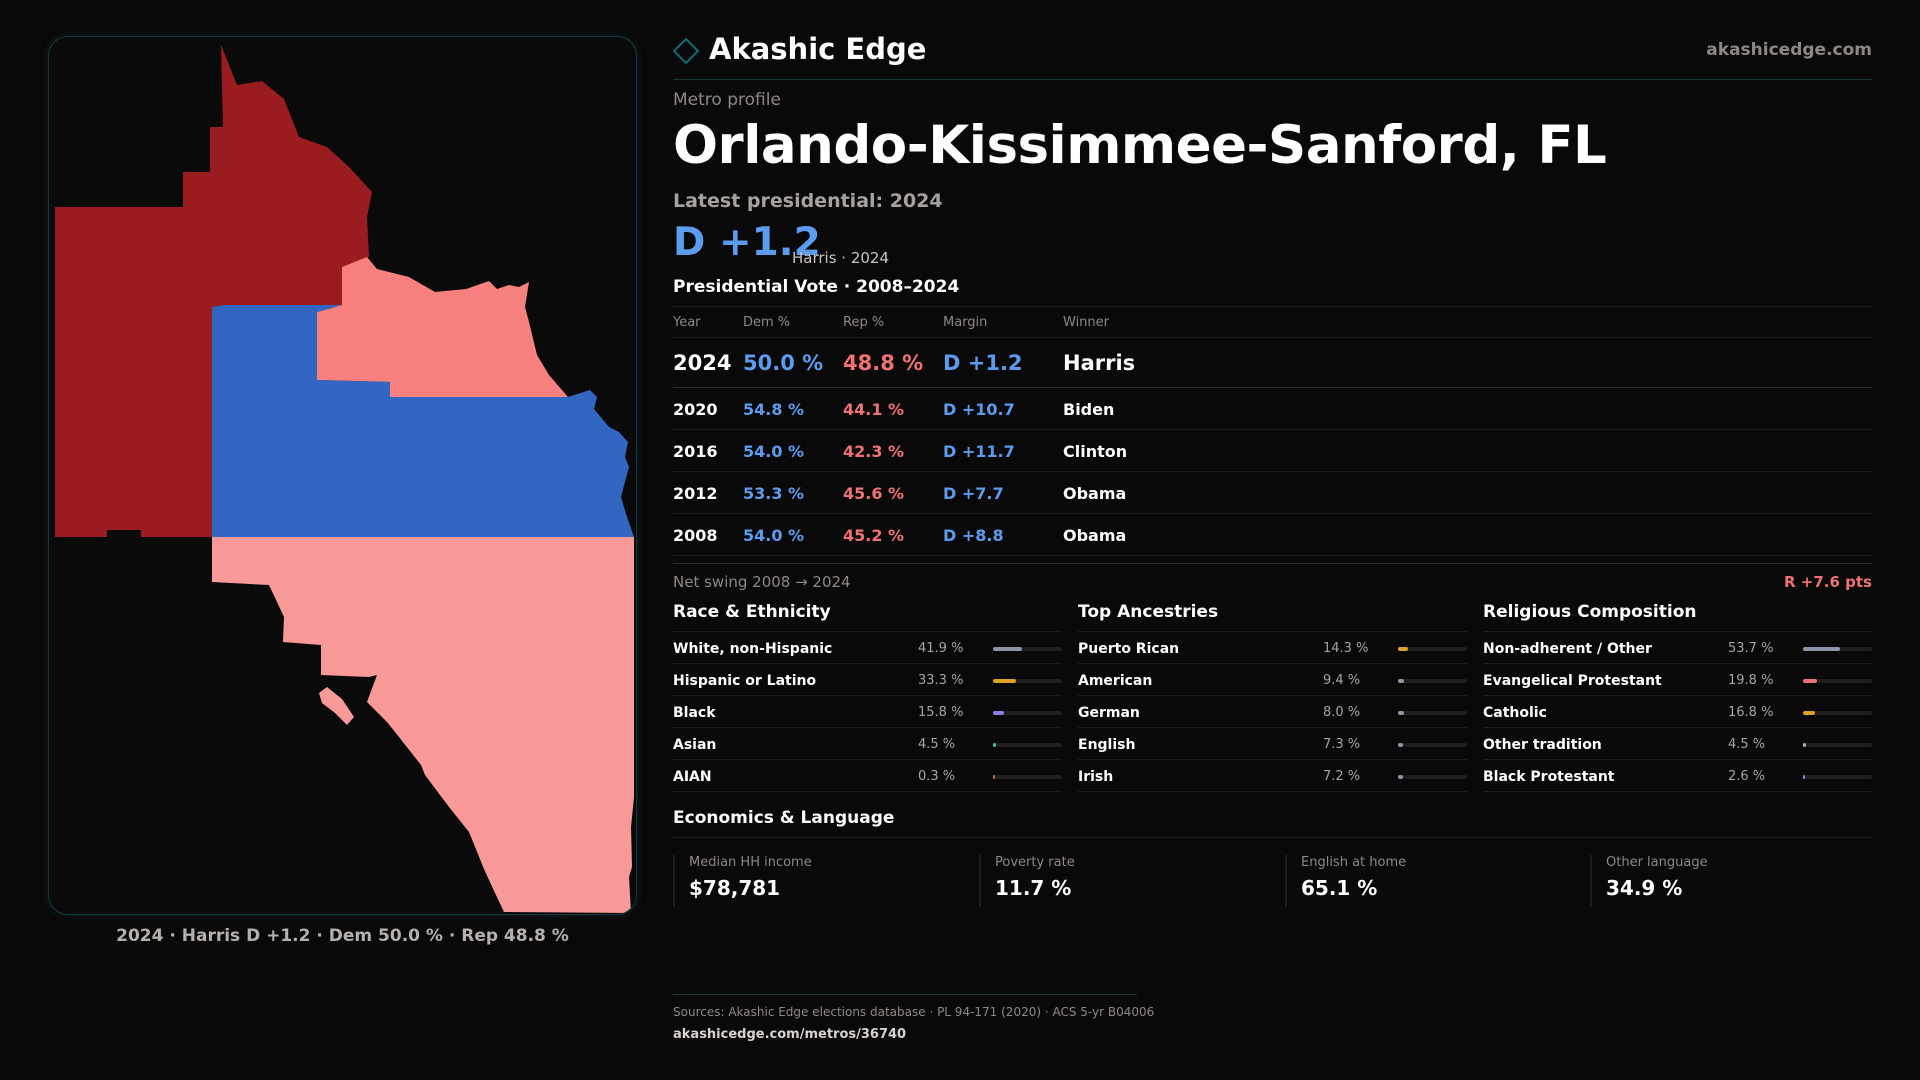 This screenshot has width=1920, height=1080. I want to click on econ-value: 11.7 %, so click(1033, 888).